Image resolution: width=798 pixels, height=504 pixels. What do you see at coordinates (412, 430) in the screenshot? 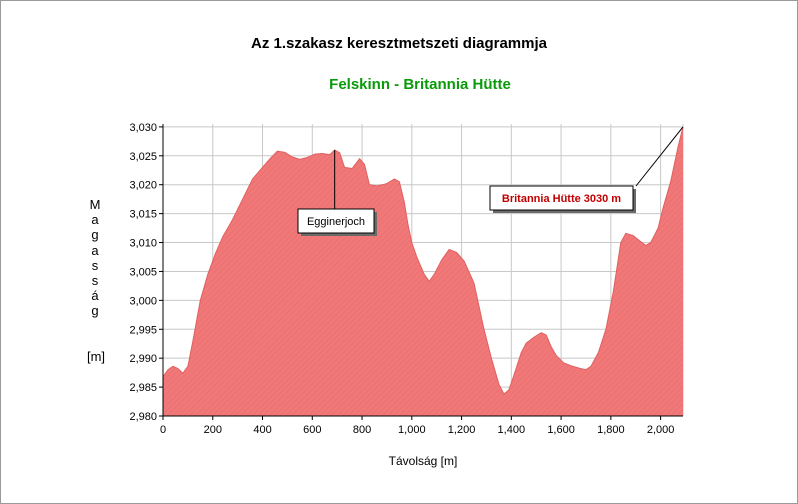
I see `x-tick-label: 1,000` at bounding box center [412, 430].